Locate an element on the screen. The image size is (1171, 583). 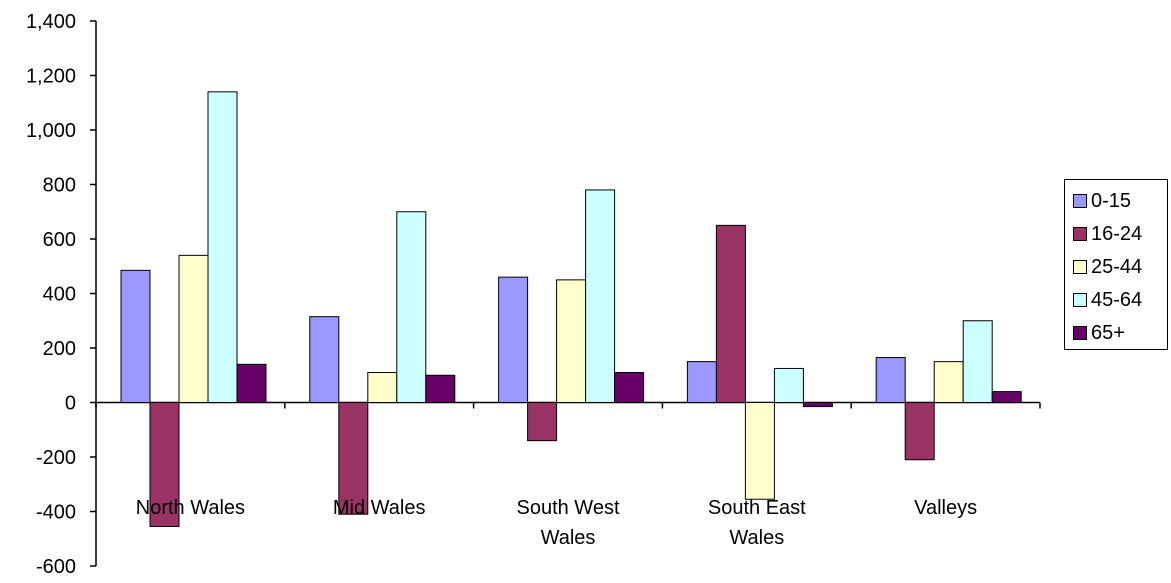
legend-swatch-65-plus is located at coordinates (1080, 333).